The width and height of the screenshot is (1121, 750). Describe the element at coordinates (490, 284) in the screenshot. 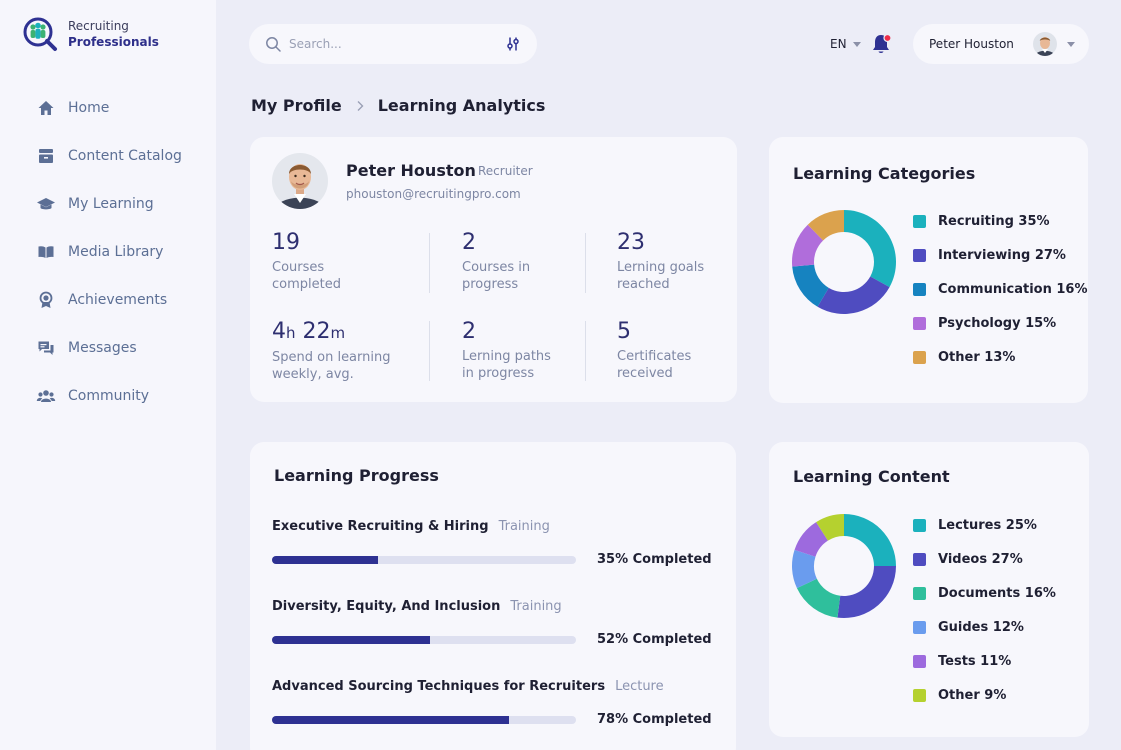

I see `stat-label: progress` at that location.